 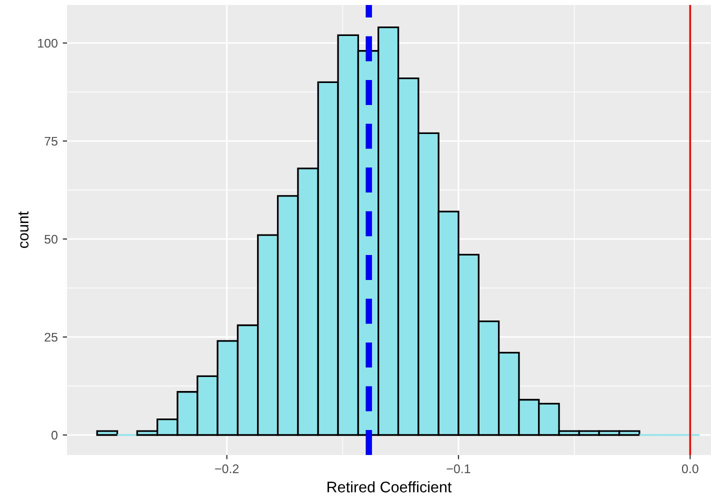 What do you see at coordinates (458, 469) in the screenshot?
I see `x-tick-label: −0.1` at bounding box center [458, 469].